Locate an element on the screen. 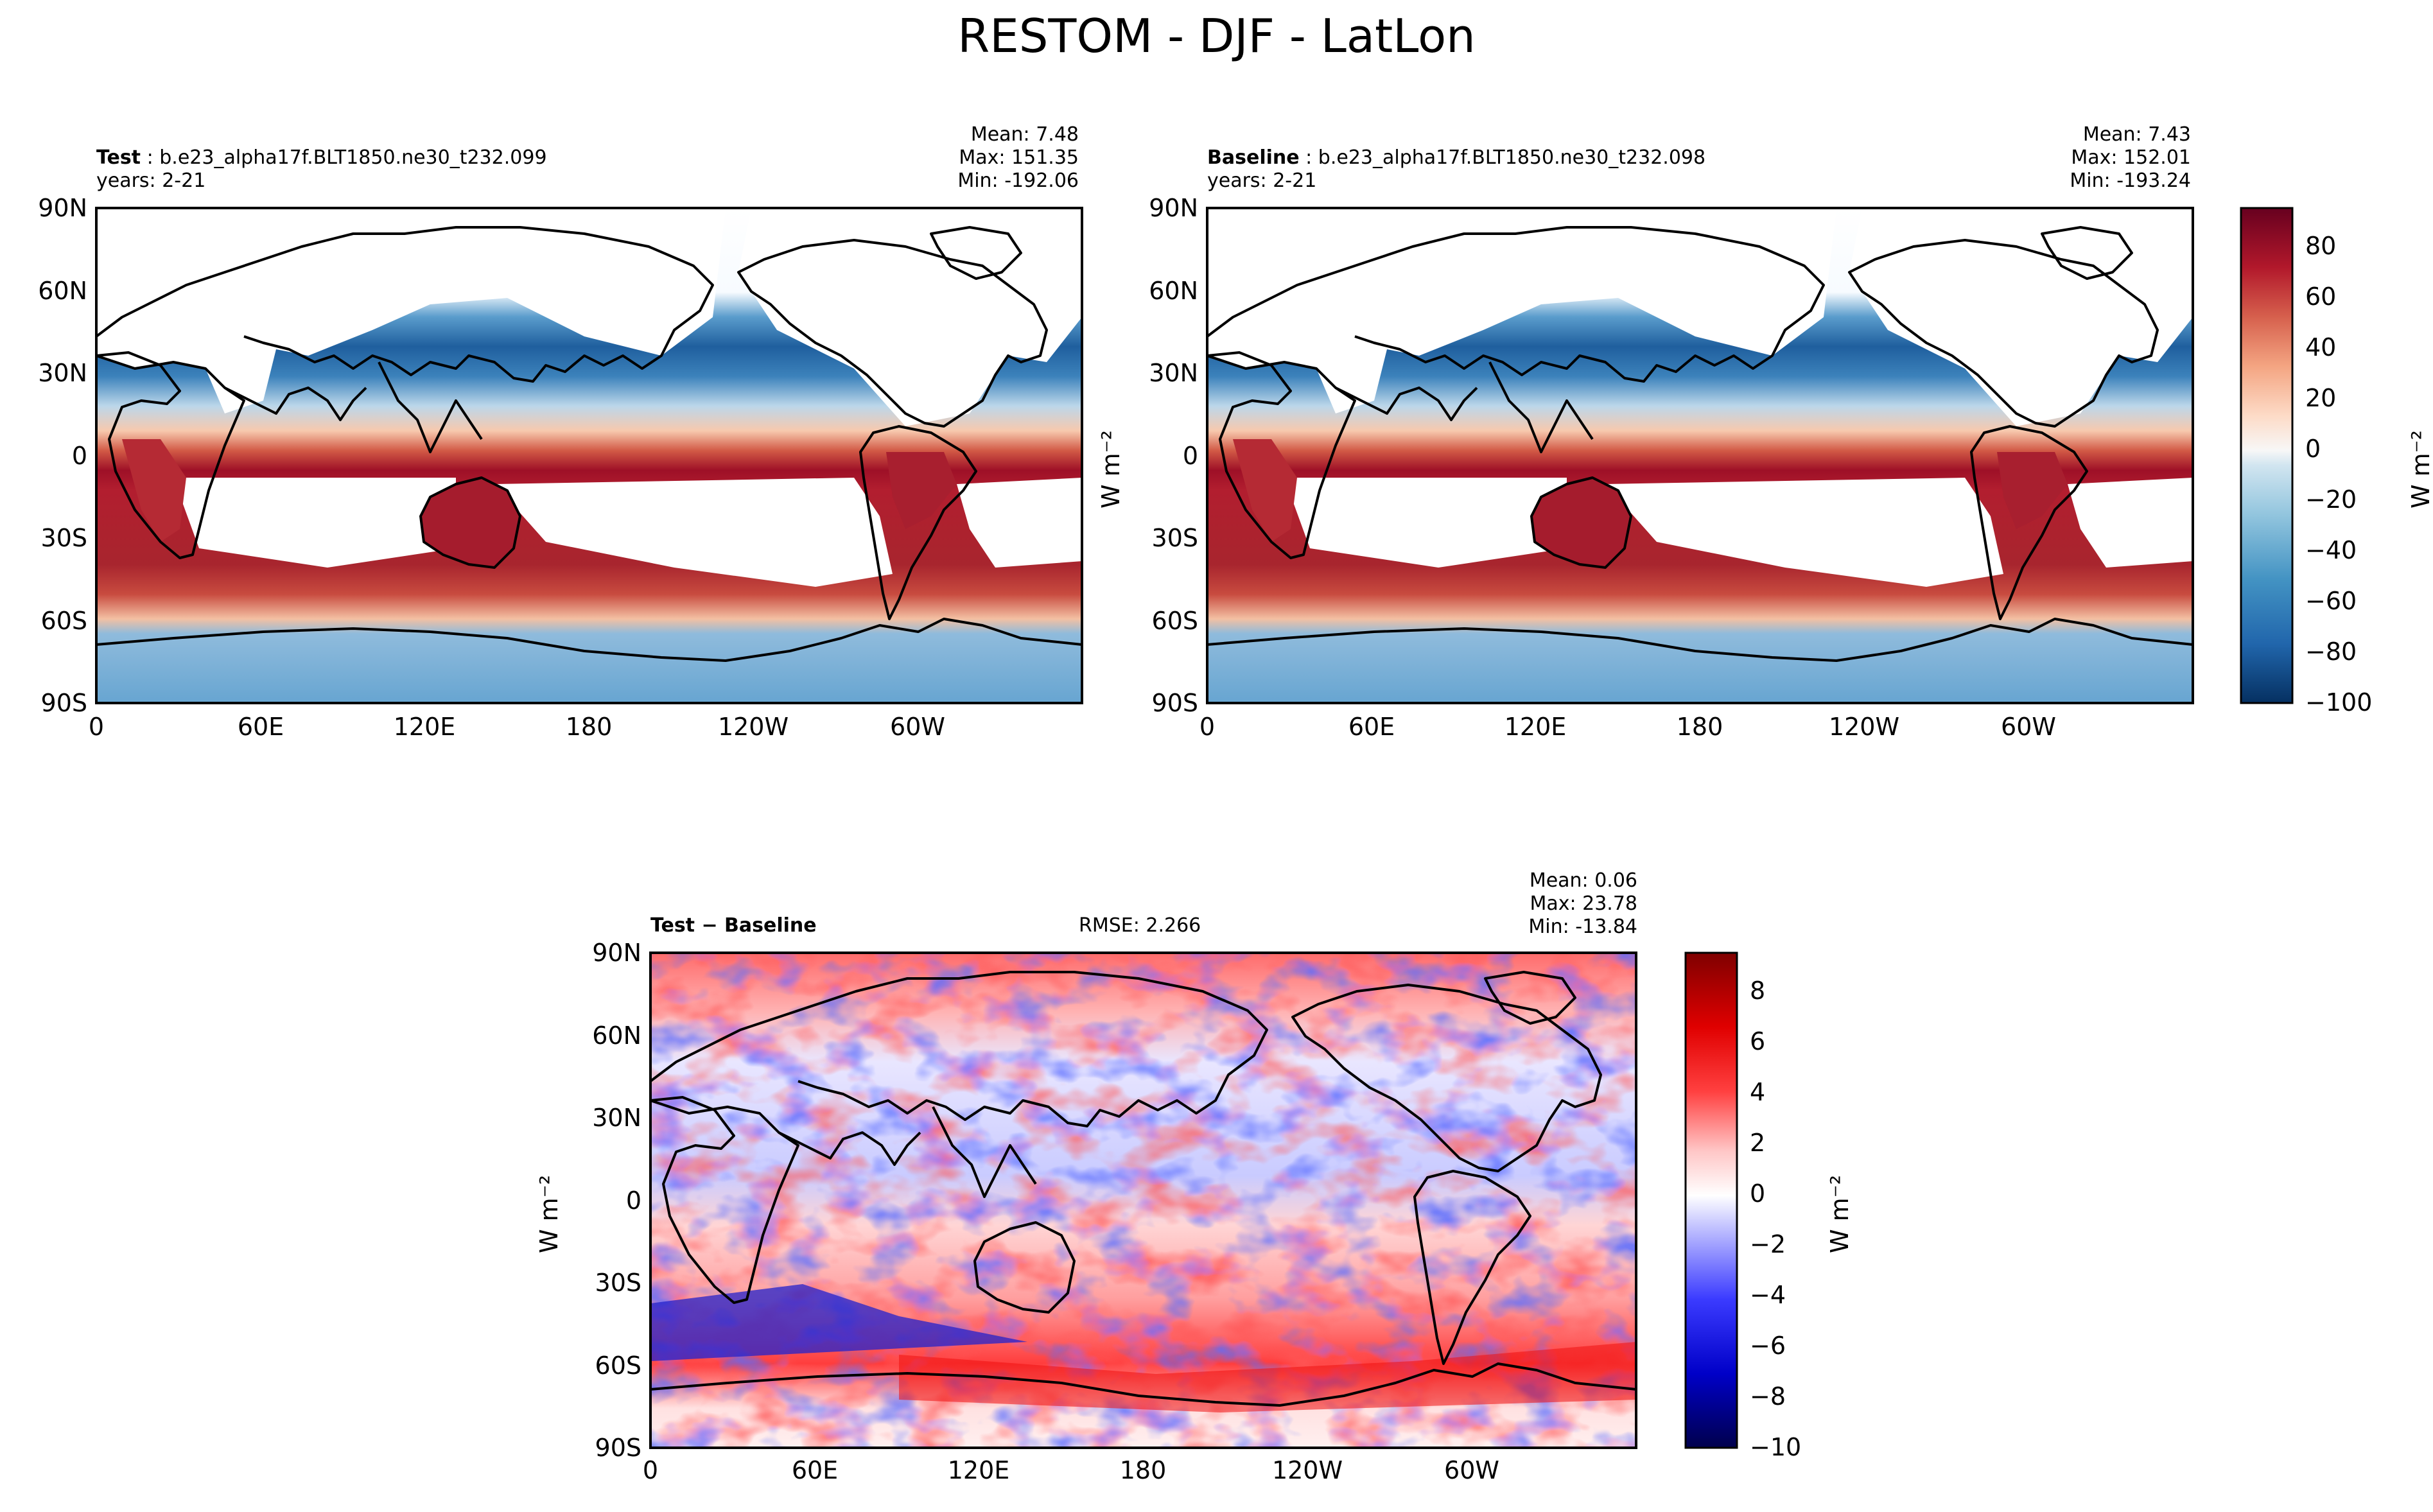 The width and height of the screenshot is (2433, 1512). baseline-map is located at coordinates (1700, 455).